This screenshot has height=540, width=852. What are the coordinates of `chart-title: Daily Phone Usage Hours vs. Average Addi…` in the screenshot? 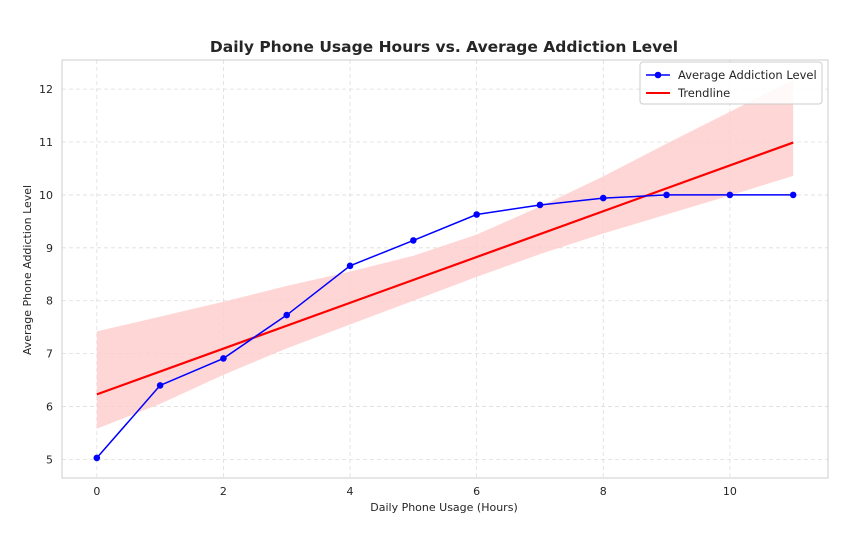 It's located at (444, 47).